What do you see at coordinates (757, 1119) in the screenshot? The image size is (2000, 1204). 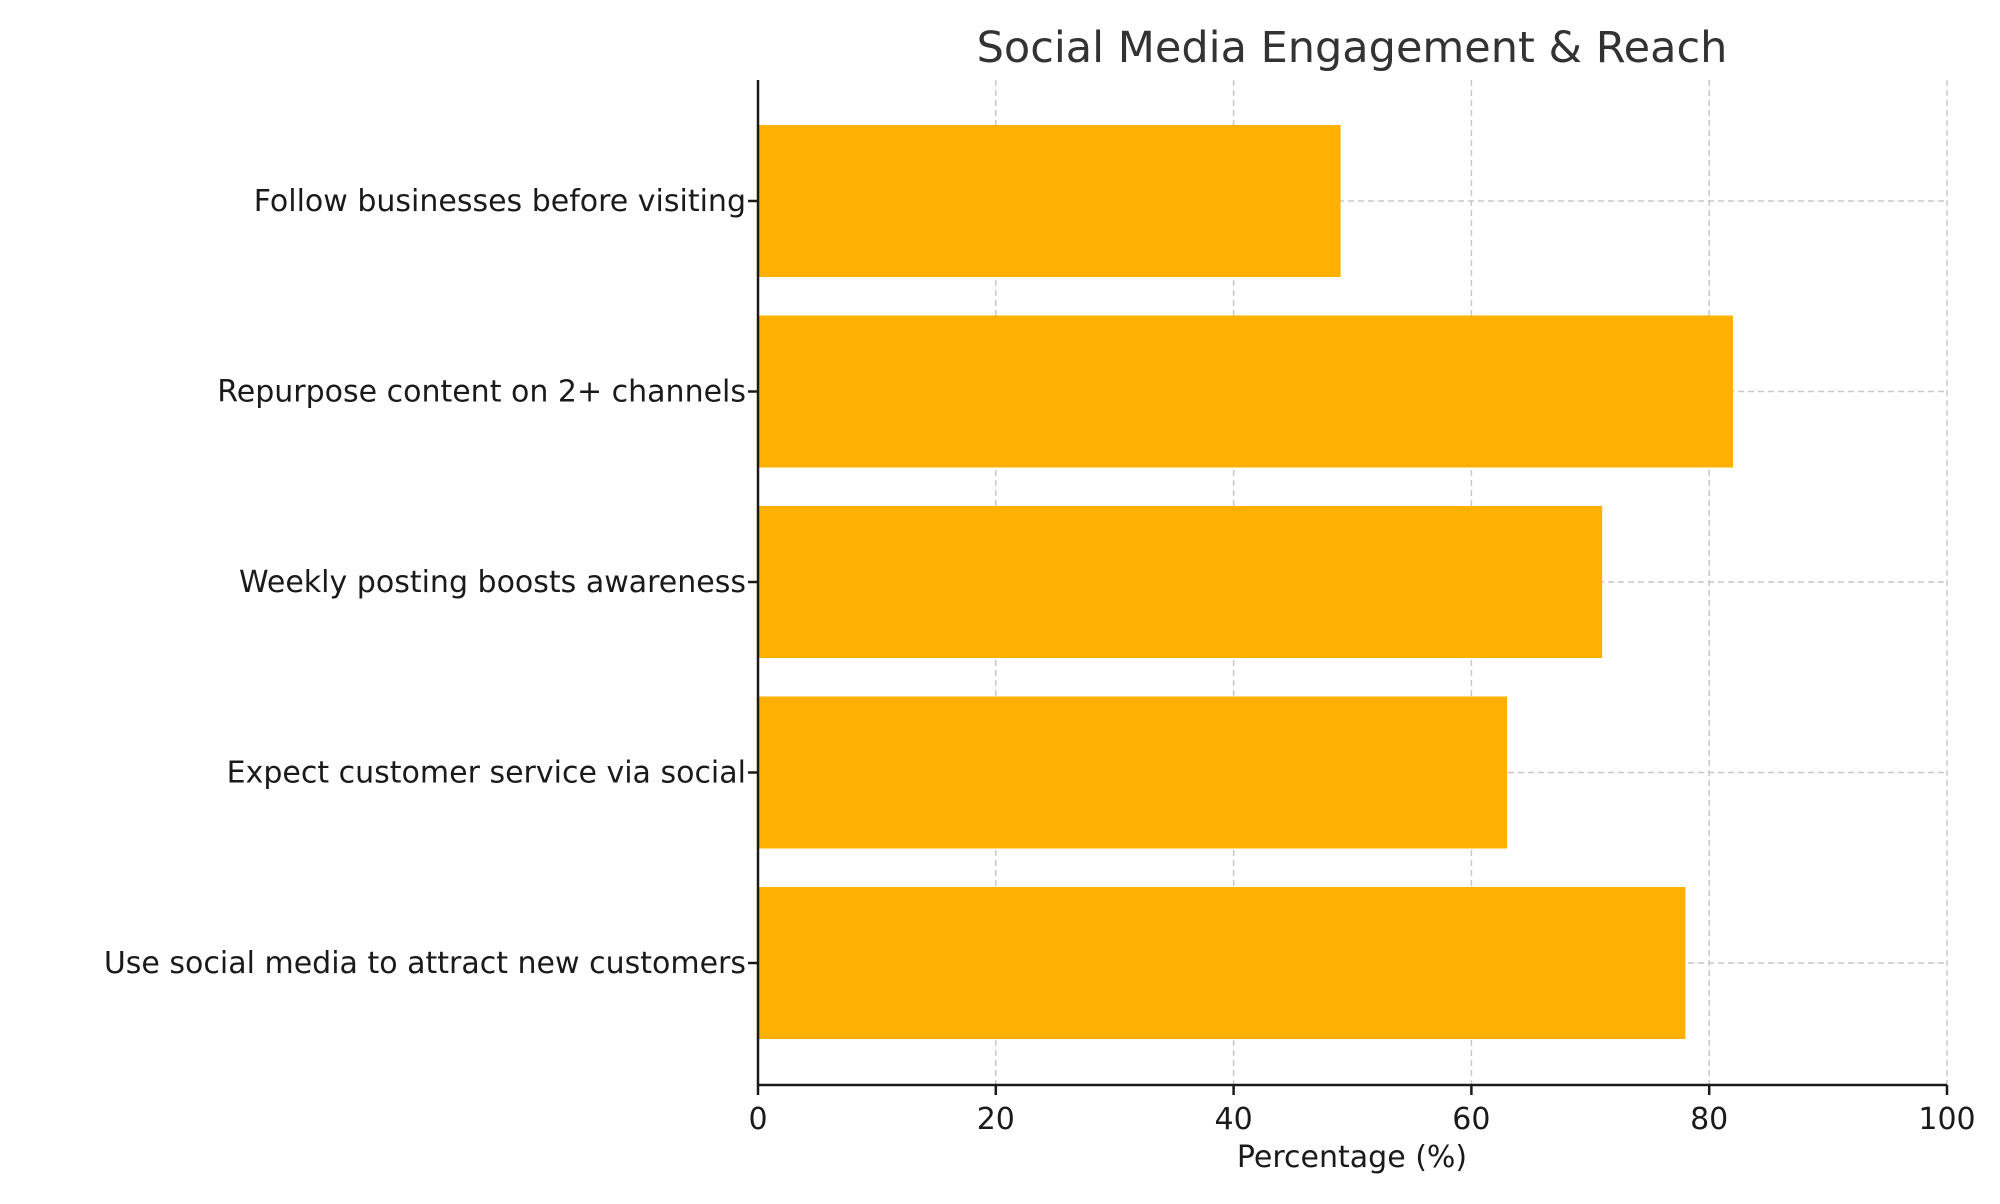 I see `x-tick-label: 0` at bounding box center [757, 1119].